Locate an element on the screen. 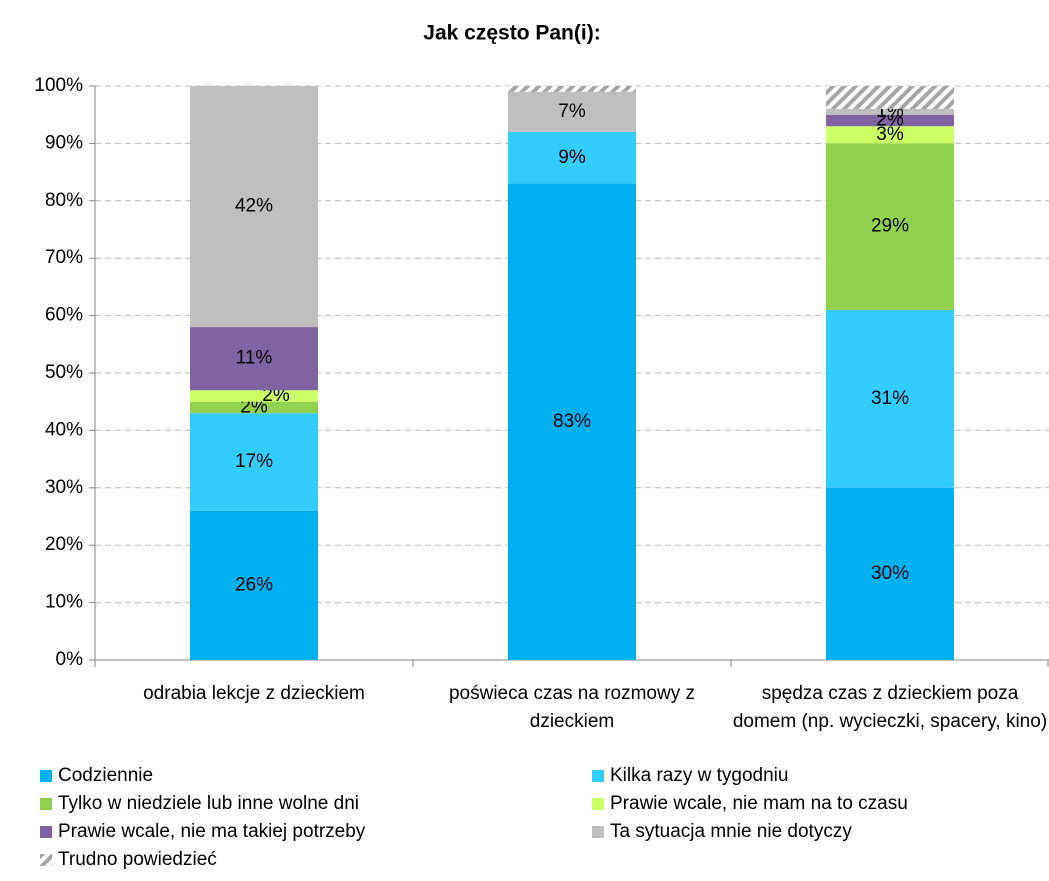  data-label: 30% is located at coordinates (890, 573).